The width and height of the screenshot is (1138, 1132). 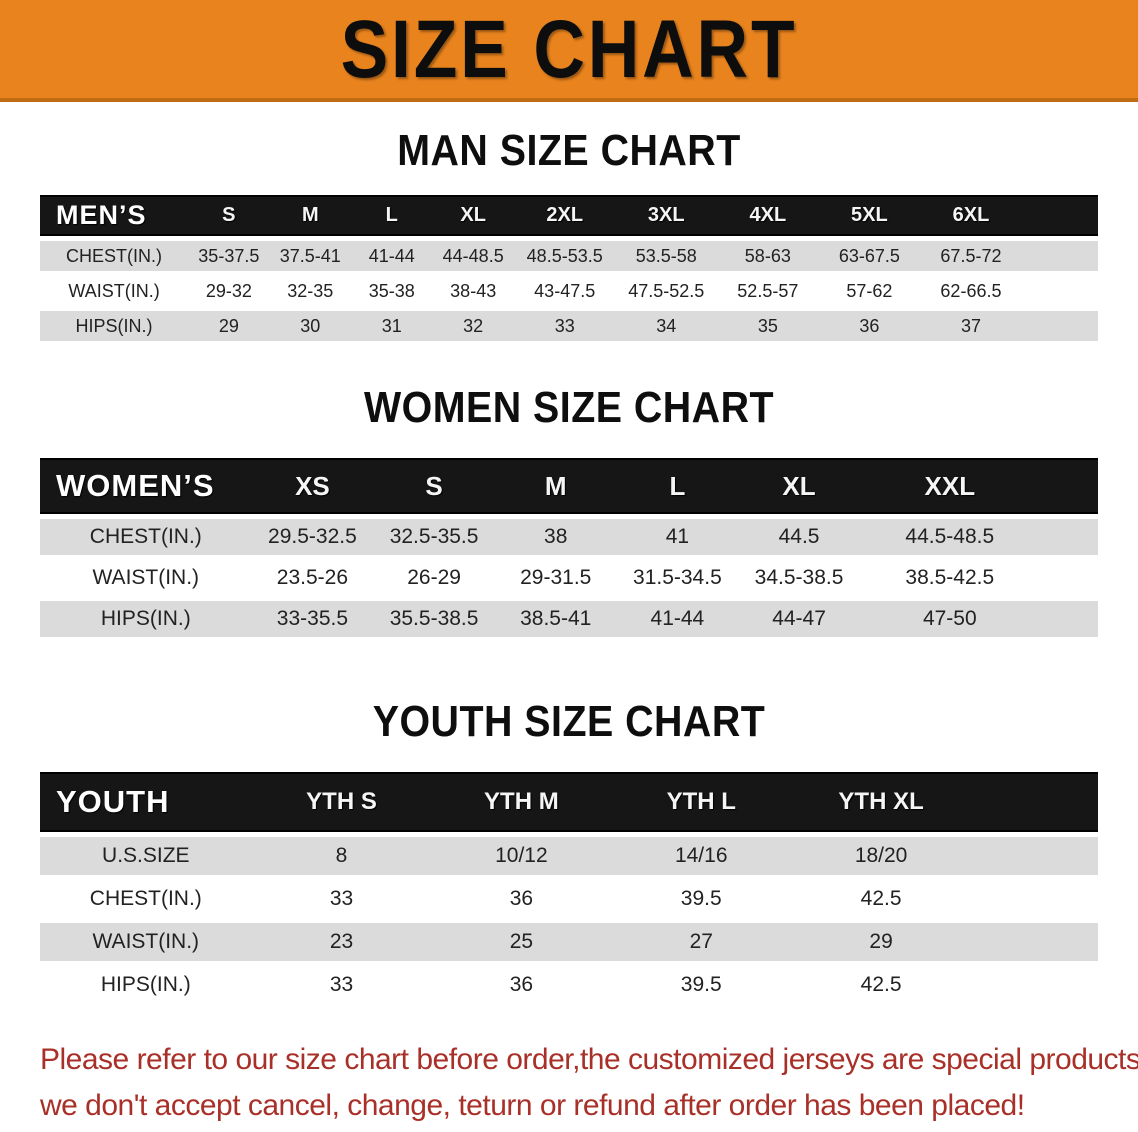 What do you see at coordinates (312, 578) in the screenshot?
I see `size-value-cell: 23.5-26` at bounding box center [312, 578].